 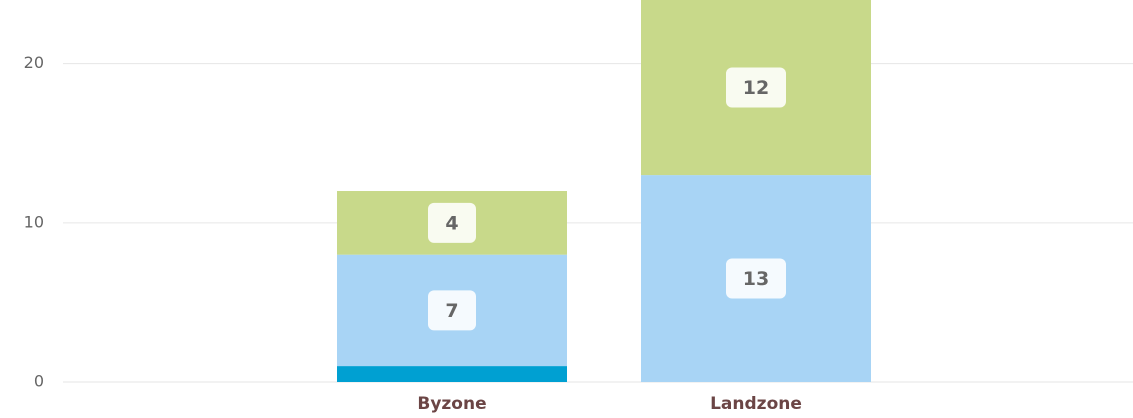 I want to click on data-label: 4, so click(x=451, y=223).